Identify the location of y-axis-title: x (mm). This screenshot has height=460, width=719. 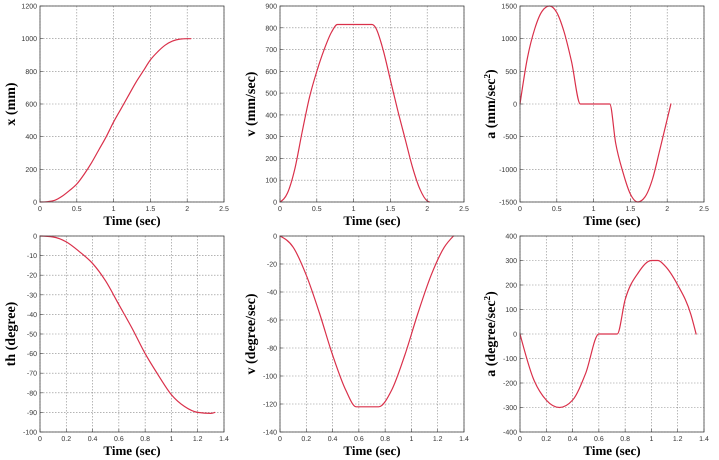
(11, 104).